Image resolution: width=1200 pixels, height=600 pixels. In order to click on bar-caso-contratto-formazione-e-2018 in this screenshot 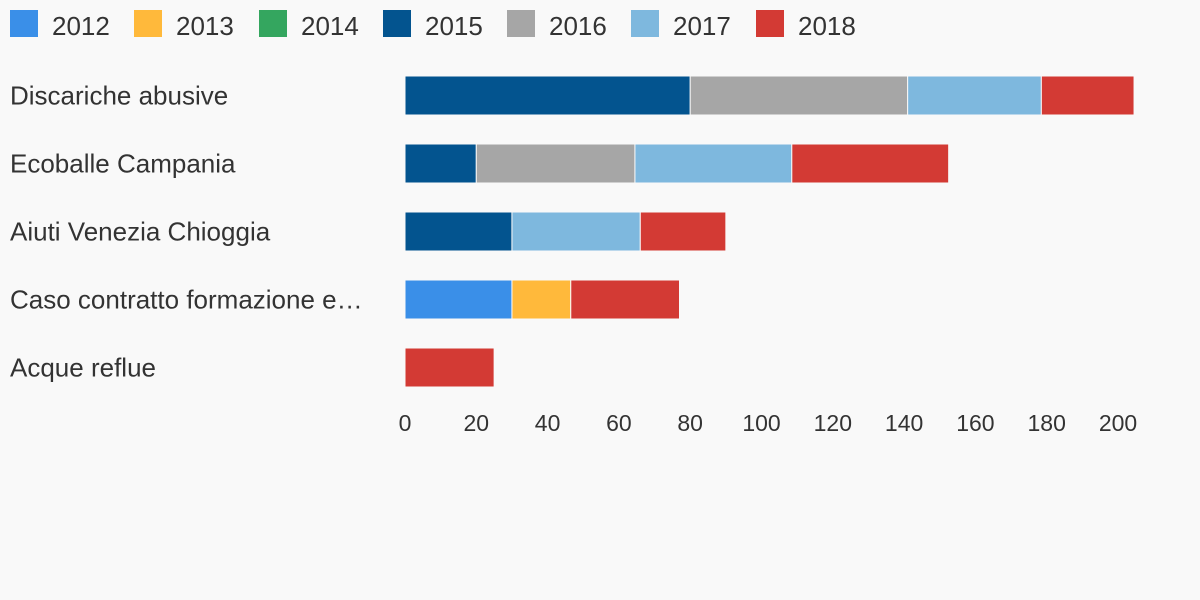, I will do `click(625, 299)`.